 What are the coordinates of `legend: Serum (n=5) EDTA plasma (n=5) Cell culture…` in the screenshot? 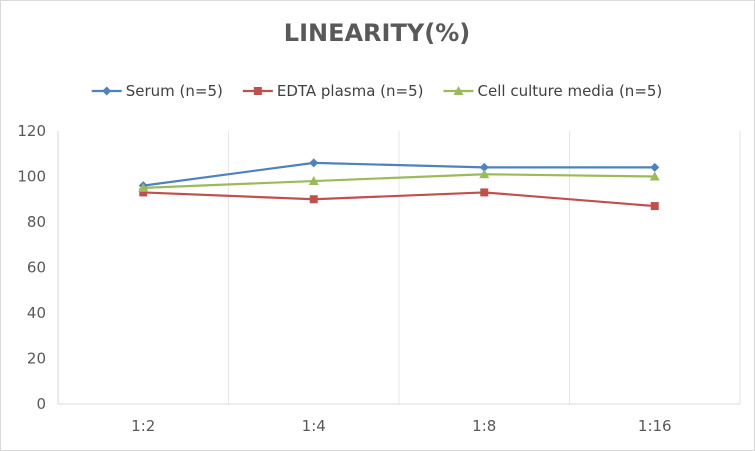 It's located at (377, 91).